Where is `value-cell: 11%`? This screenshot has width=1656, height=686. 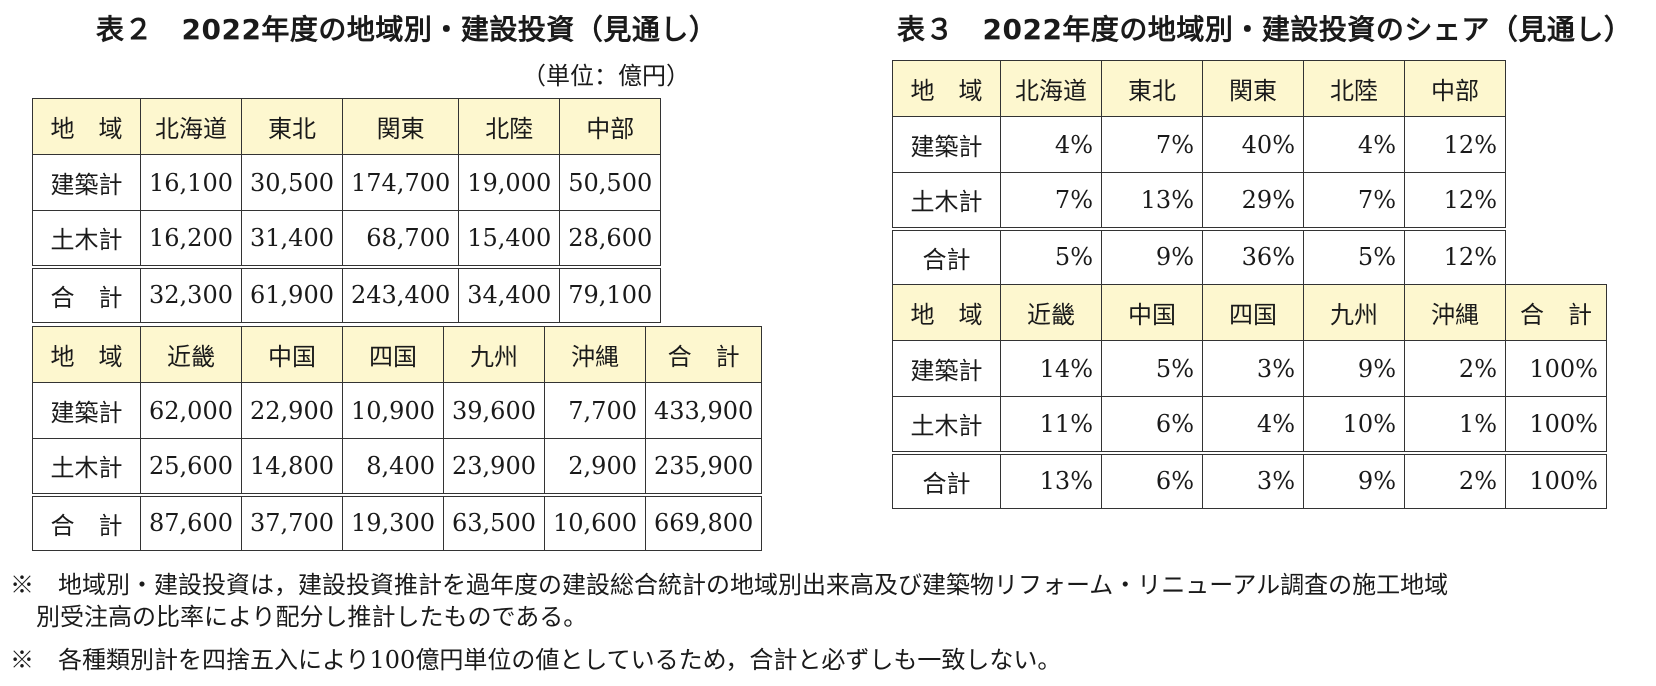 value-cell: 11% is located at coordinates (1051, 424).